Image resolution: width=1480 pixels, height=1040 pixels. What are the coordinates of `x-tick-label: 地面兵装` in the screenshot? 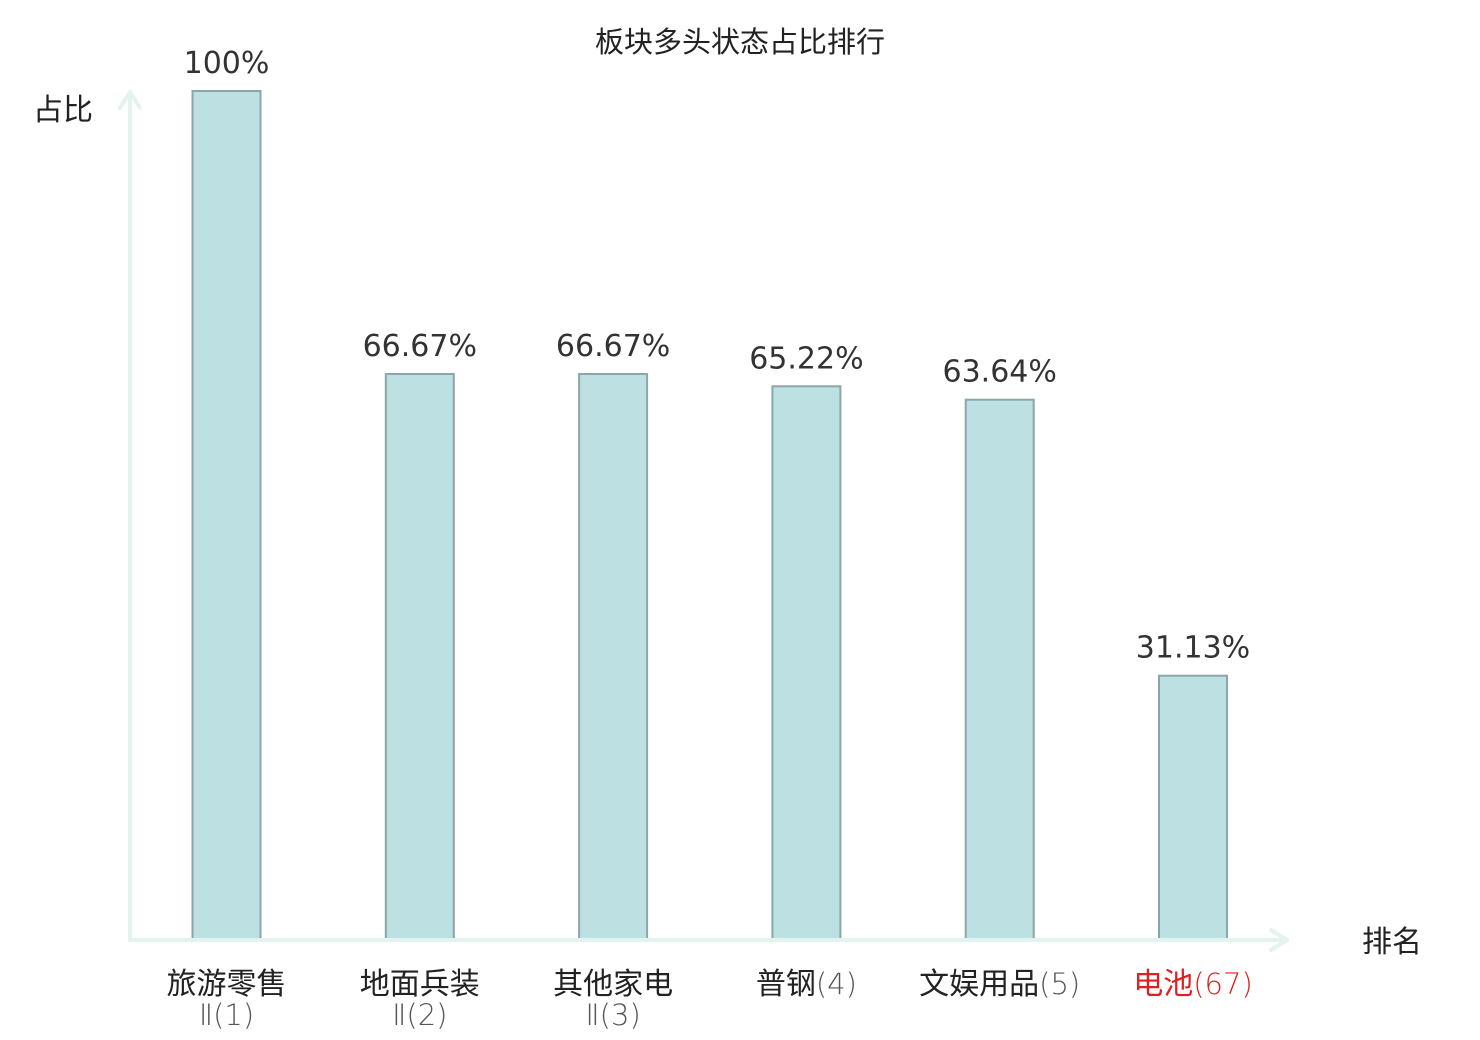 It's located at (420, 984).